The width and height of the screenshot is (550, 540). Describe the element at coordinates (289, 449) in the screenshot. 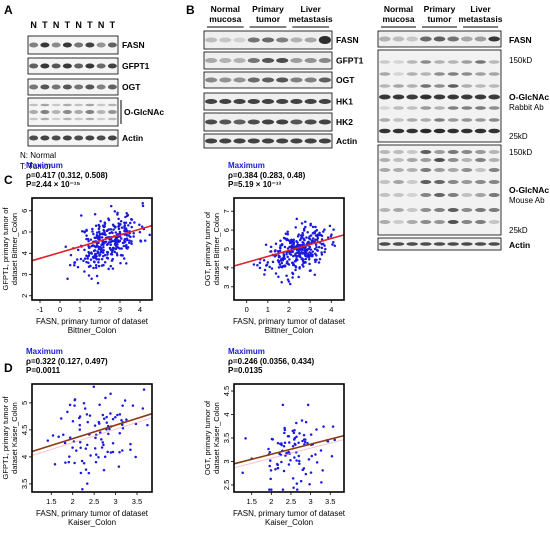

I see `fit-line` at that location.